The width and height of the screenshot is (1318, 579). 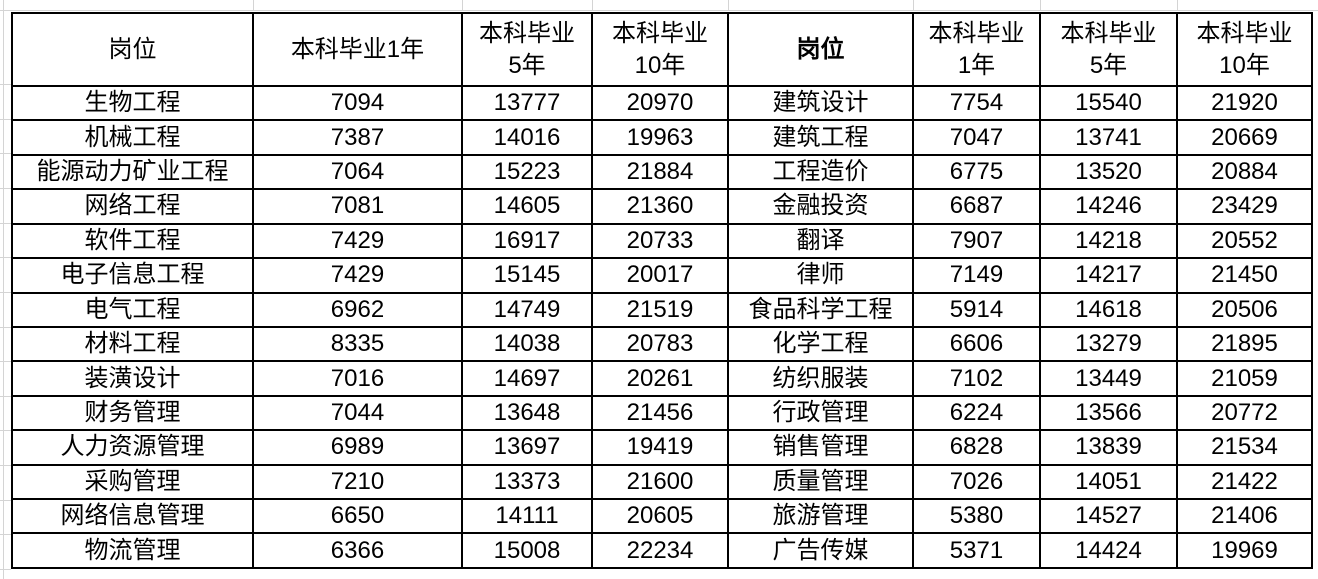 I want to click on cell-value: 21360, so click(x=660, y=206).